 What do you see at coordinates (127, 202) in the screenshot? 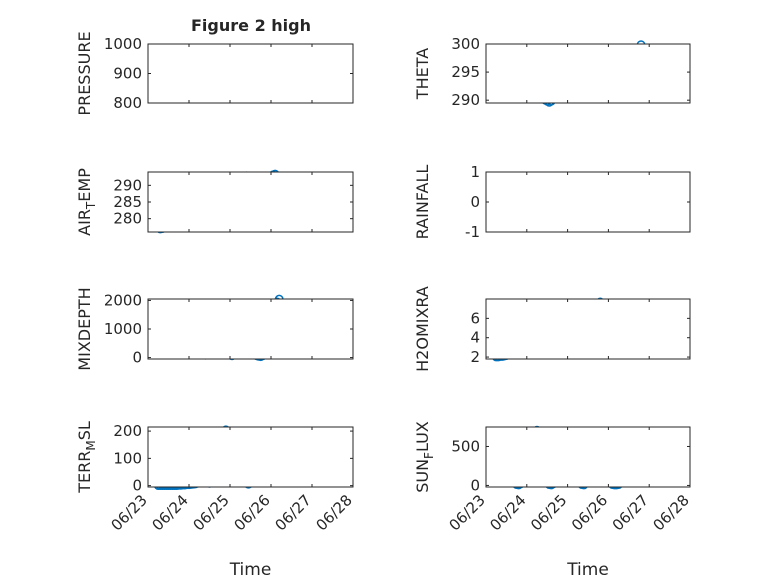
I see `y-tick-label: 285` at bounding box center [127, 202].